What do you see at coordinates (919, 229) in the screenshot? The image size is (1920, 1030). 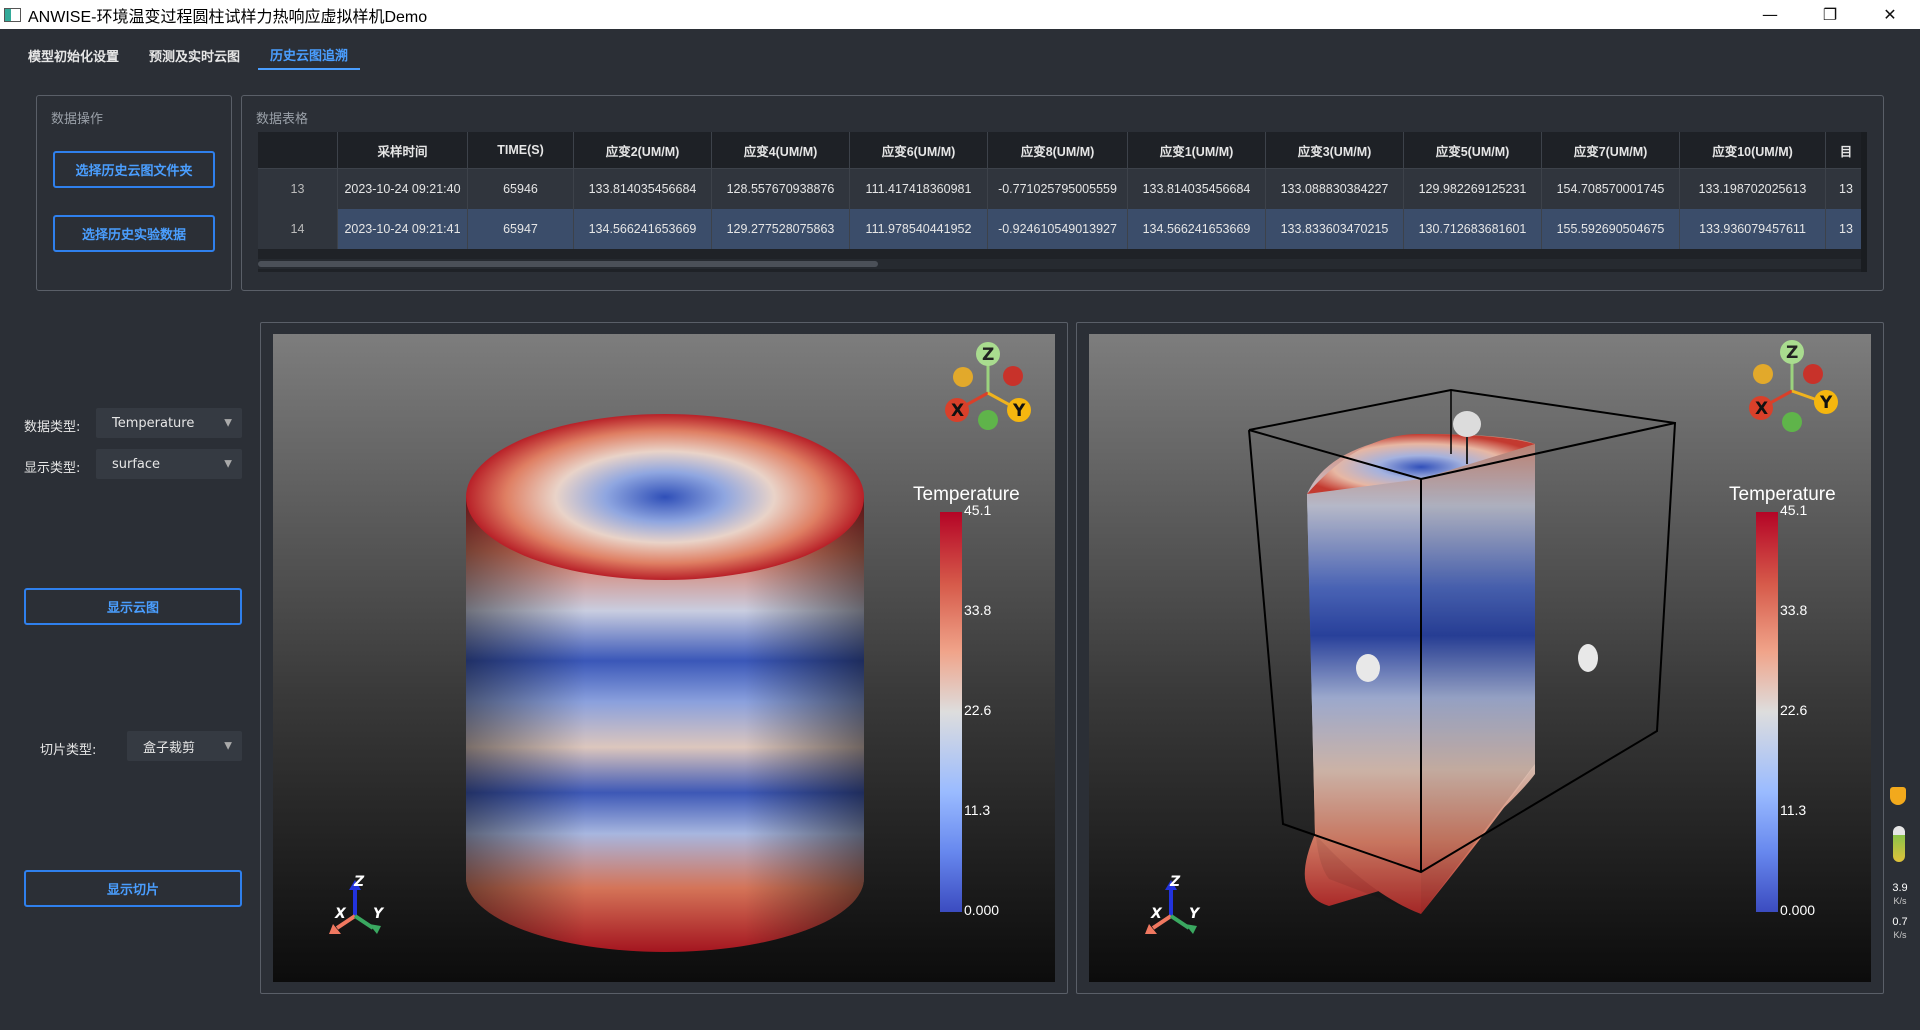 I see `table-cell: 111.978540441952` at bounding box center [919, 229].